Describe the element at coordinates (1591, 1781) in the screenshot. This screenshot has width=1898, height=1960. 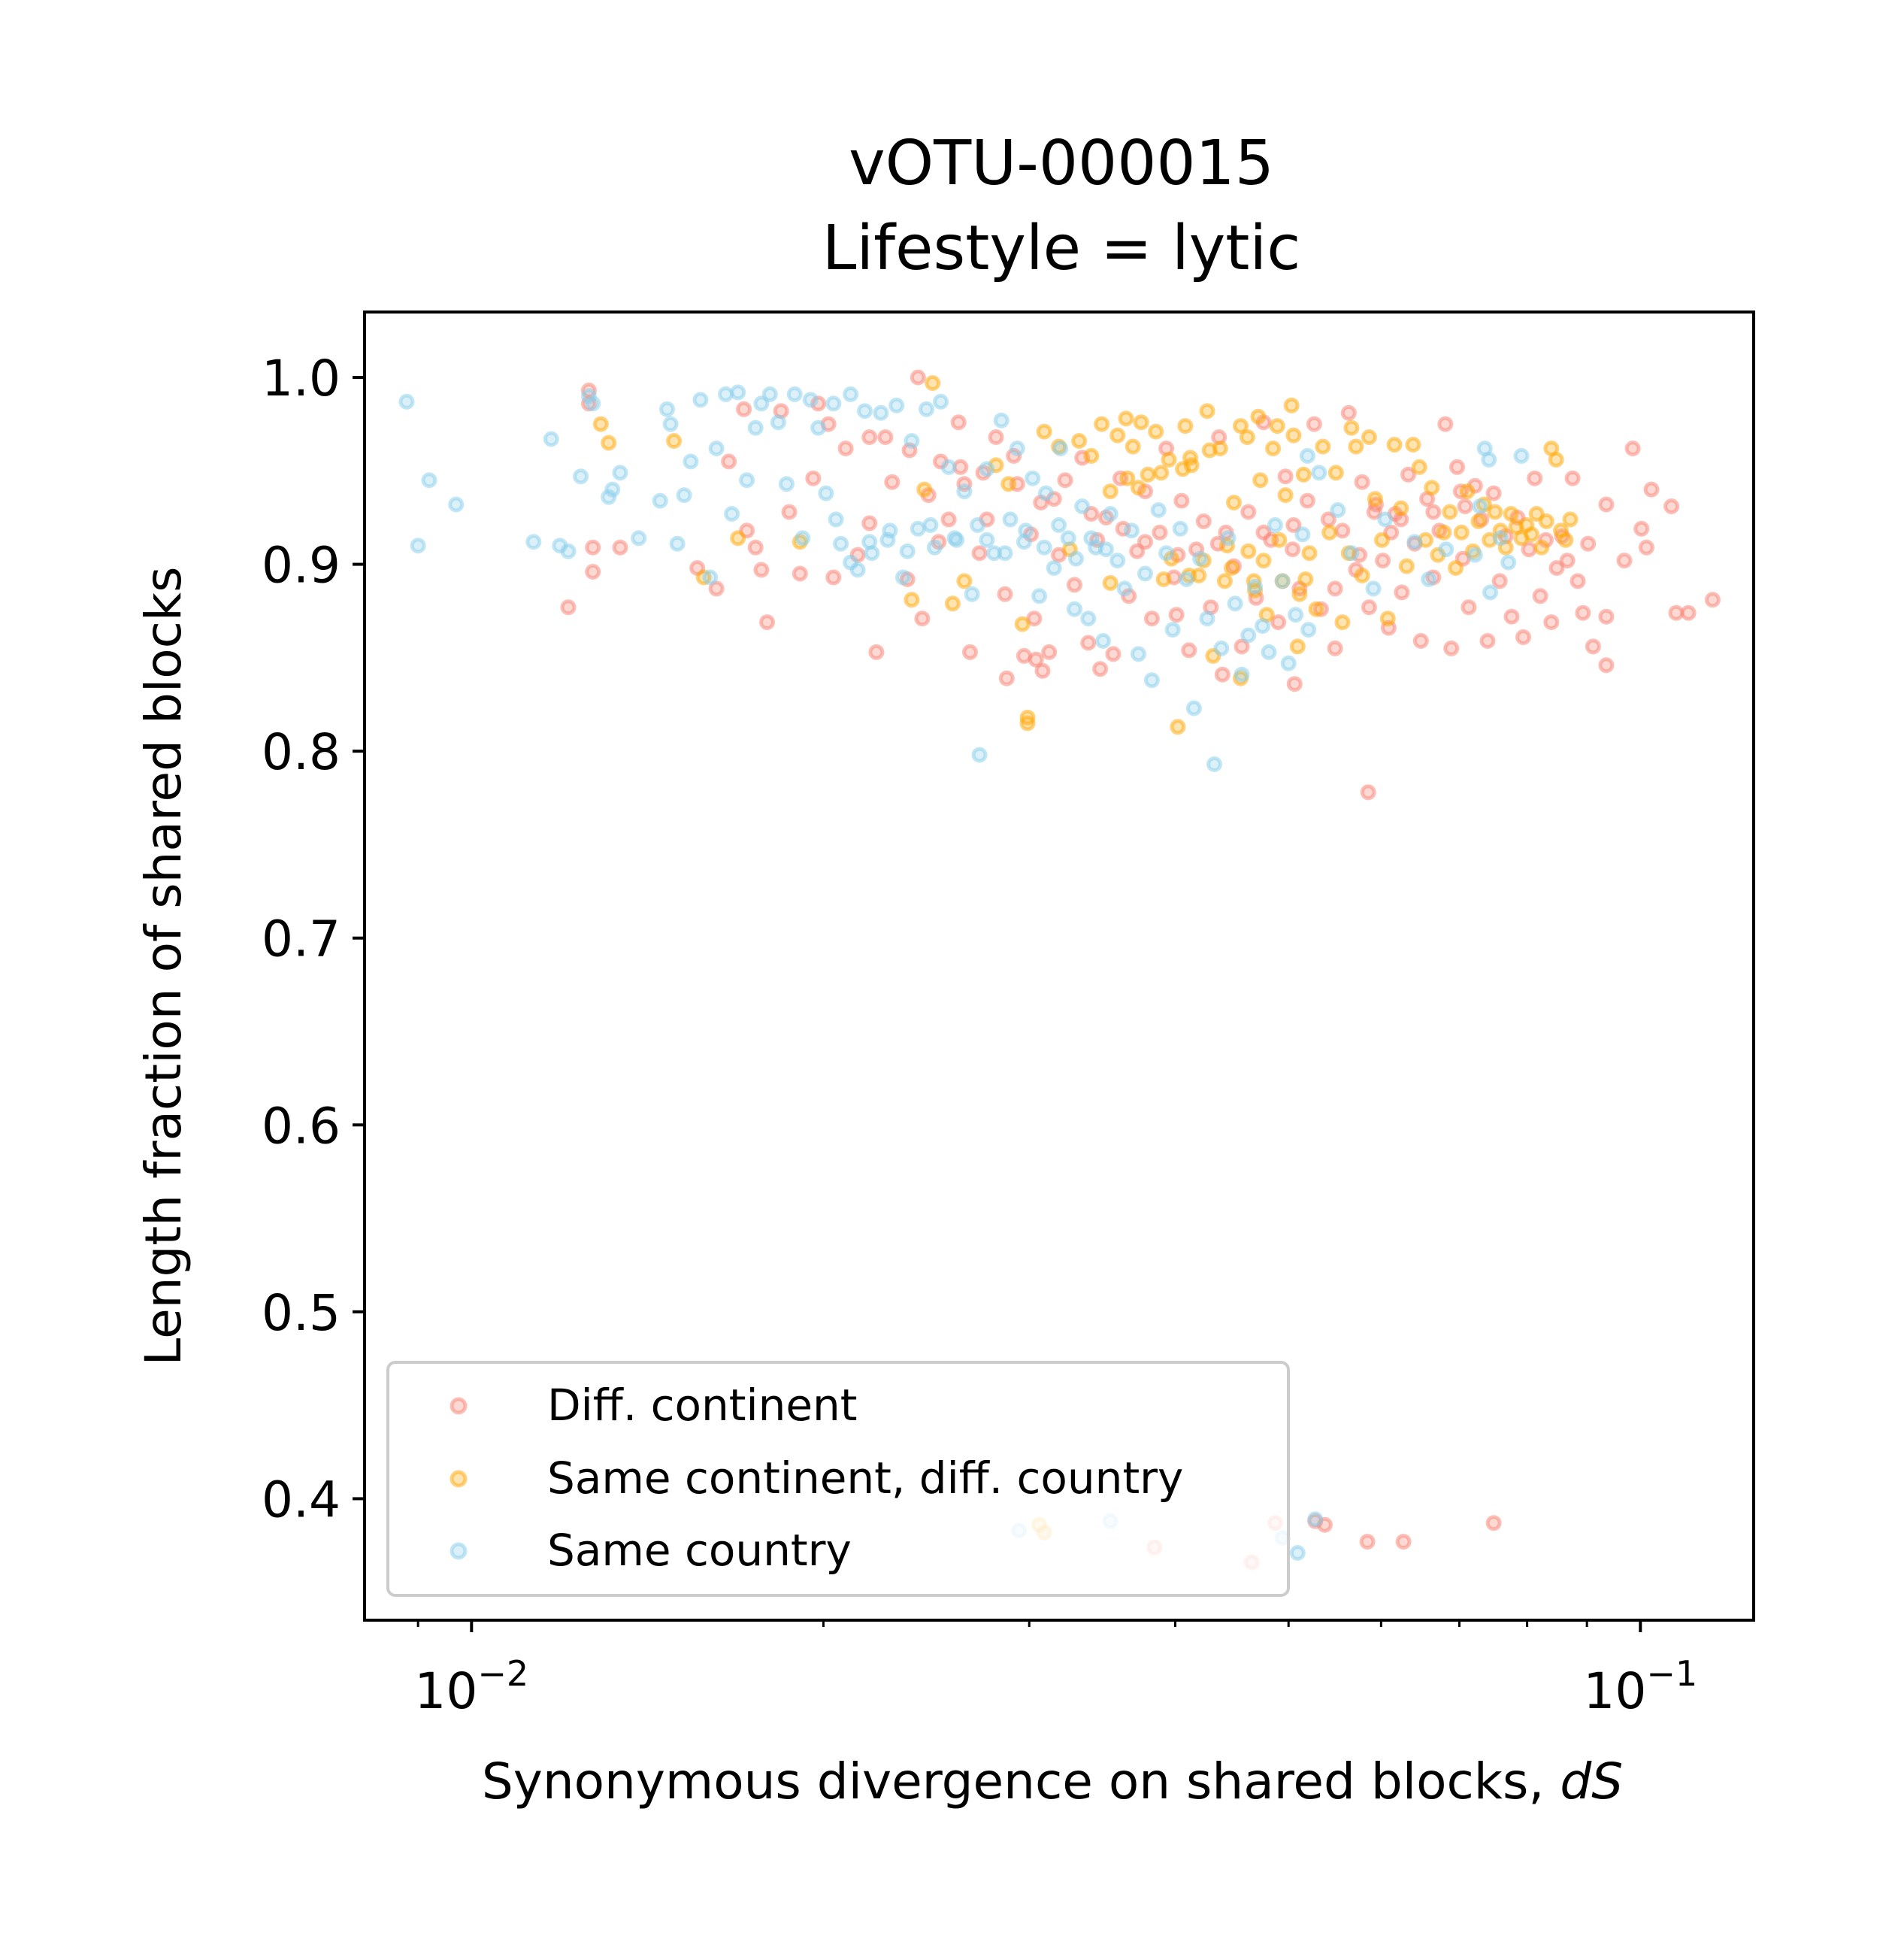
I see `x-axis-label-italic: dS` at that location.